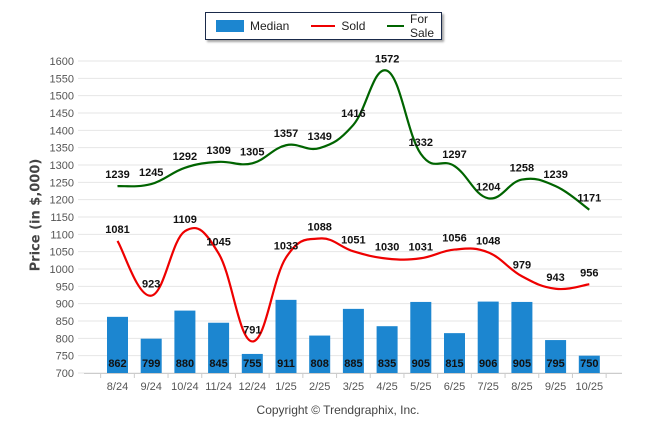 The image size is (646, 434). I want to click on x-tick-label: 2/25, so click(319, 387).